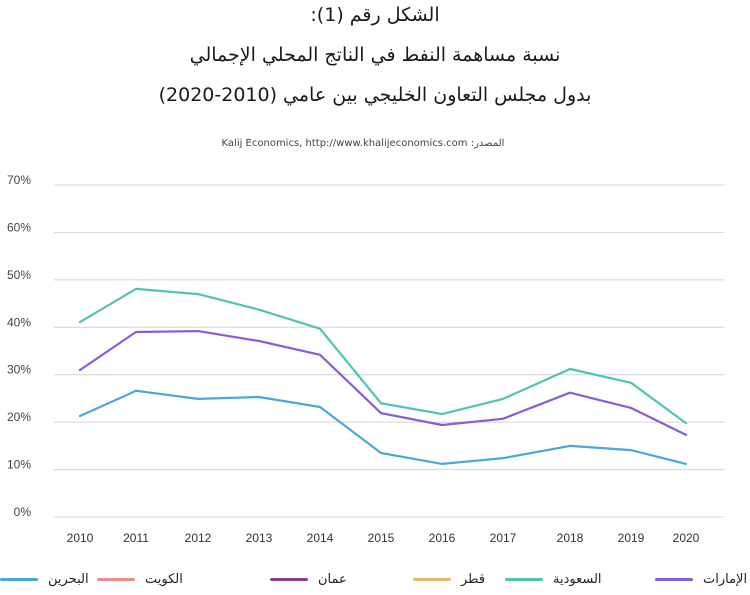 The height and width of the screenshot is (595, 750). I want to click on legend-label: الإمارات, so click(725, 579).